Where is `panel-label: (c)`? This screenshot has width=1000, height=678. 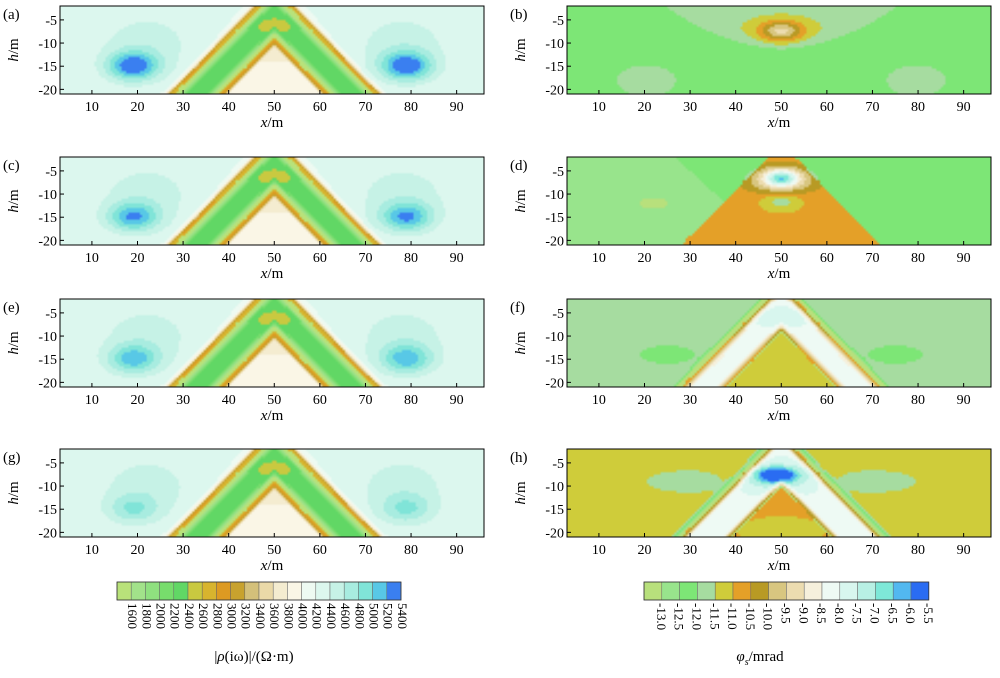
panel-label: (c) is located at coordinates (11, 166).